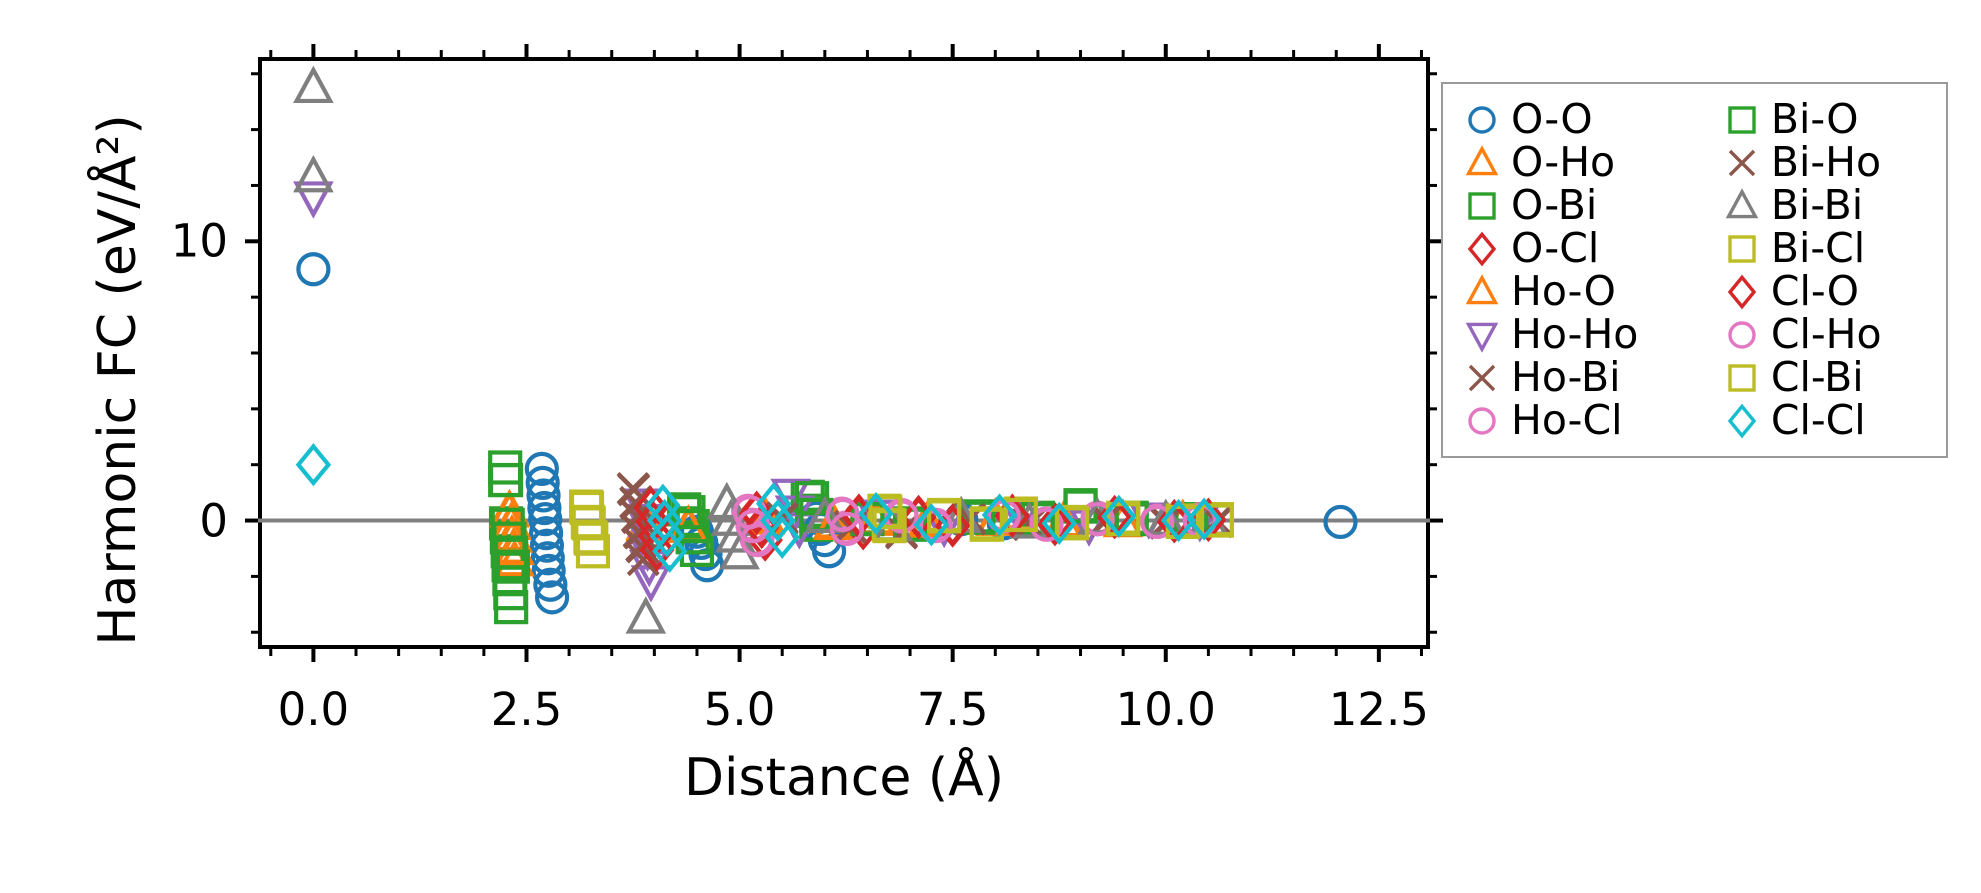 This screenshot has height=893, width=1981. I want to click on legend-label: Bi-Ho, so click(1826, 162).